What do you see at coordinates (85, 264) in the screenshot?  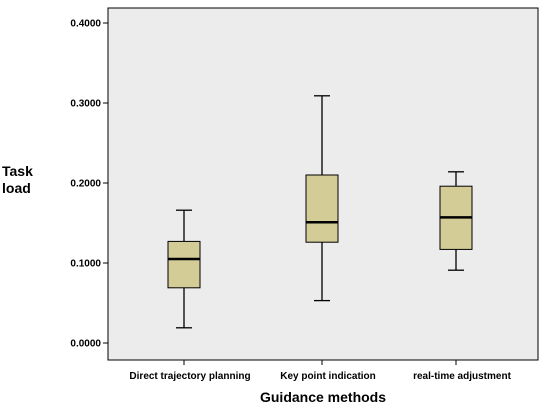 I see `y-tick-label: 0.1000` at bounding box center [85, 264].